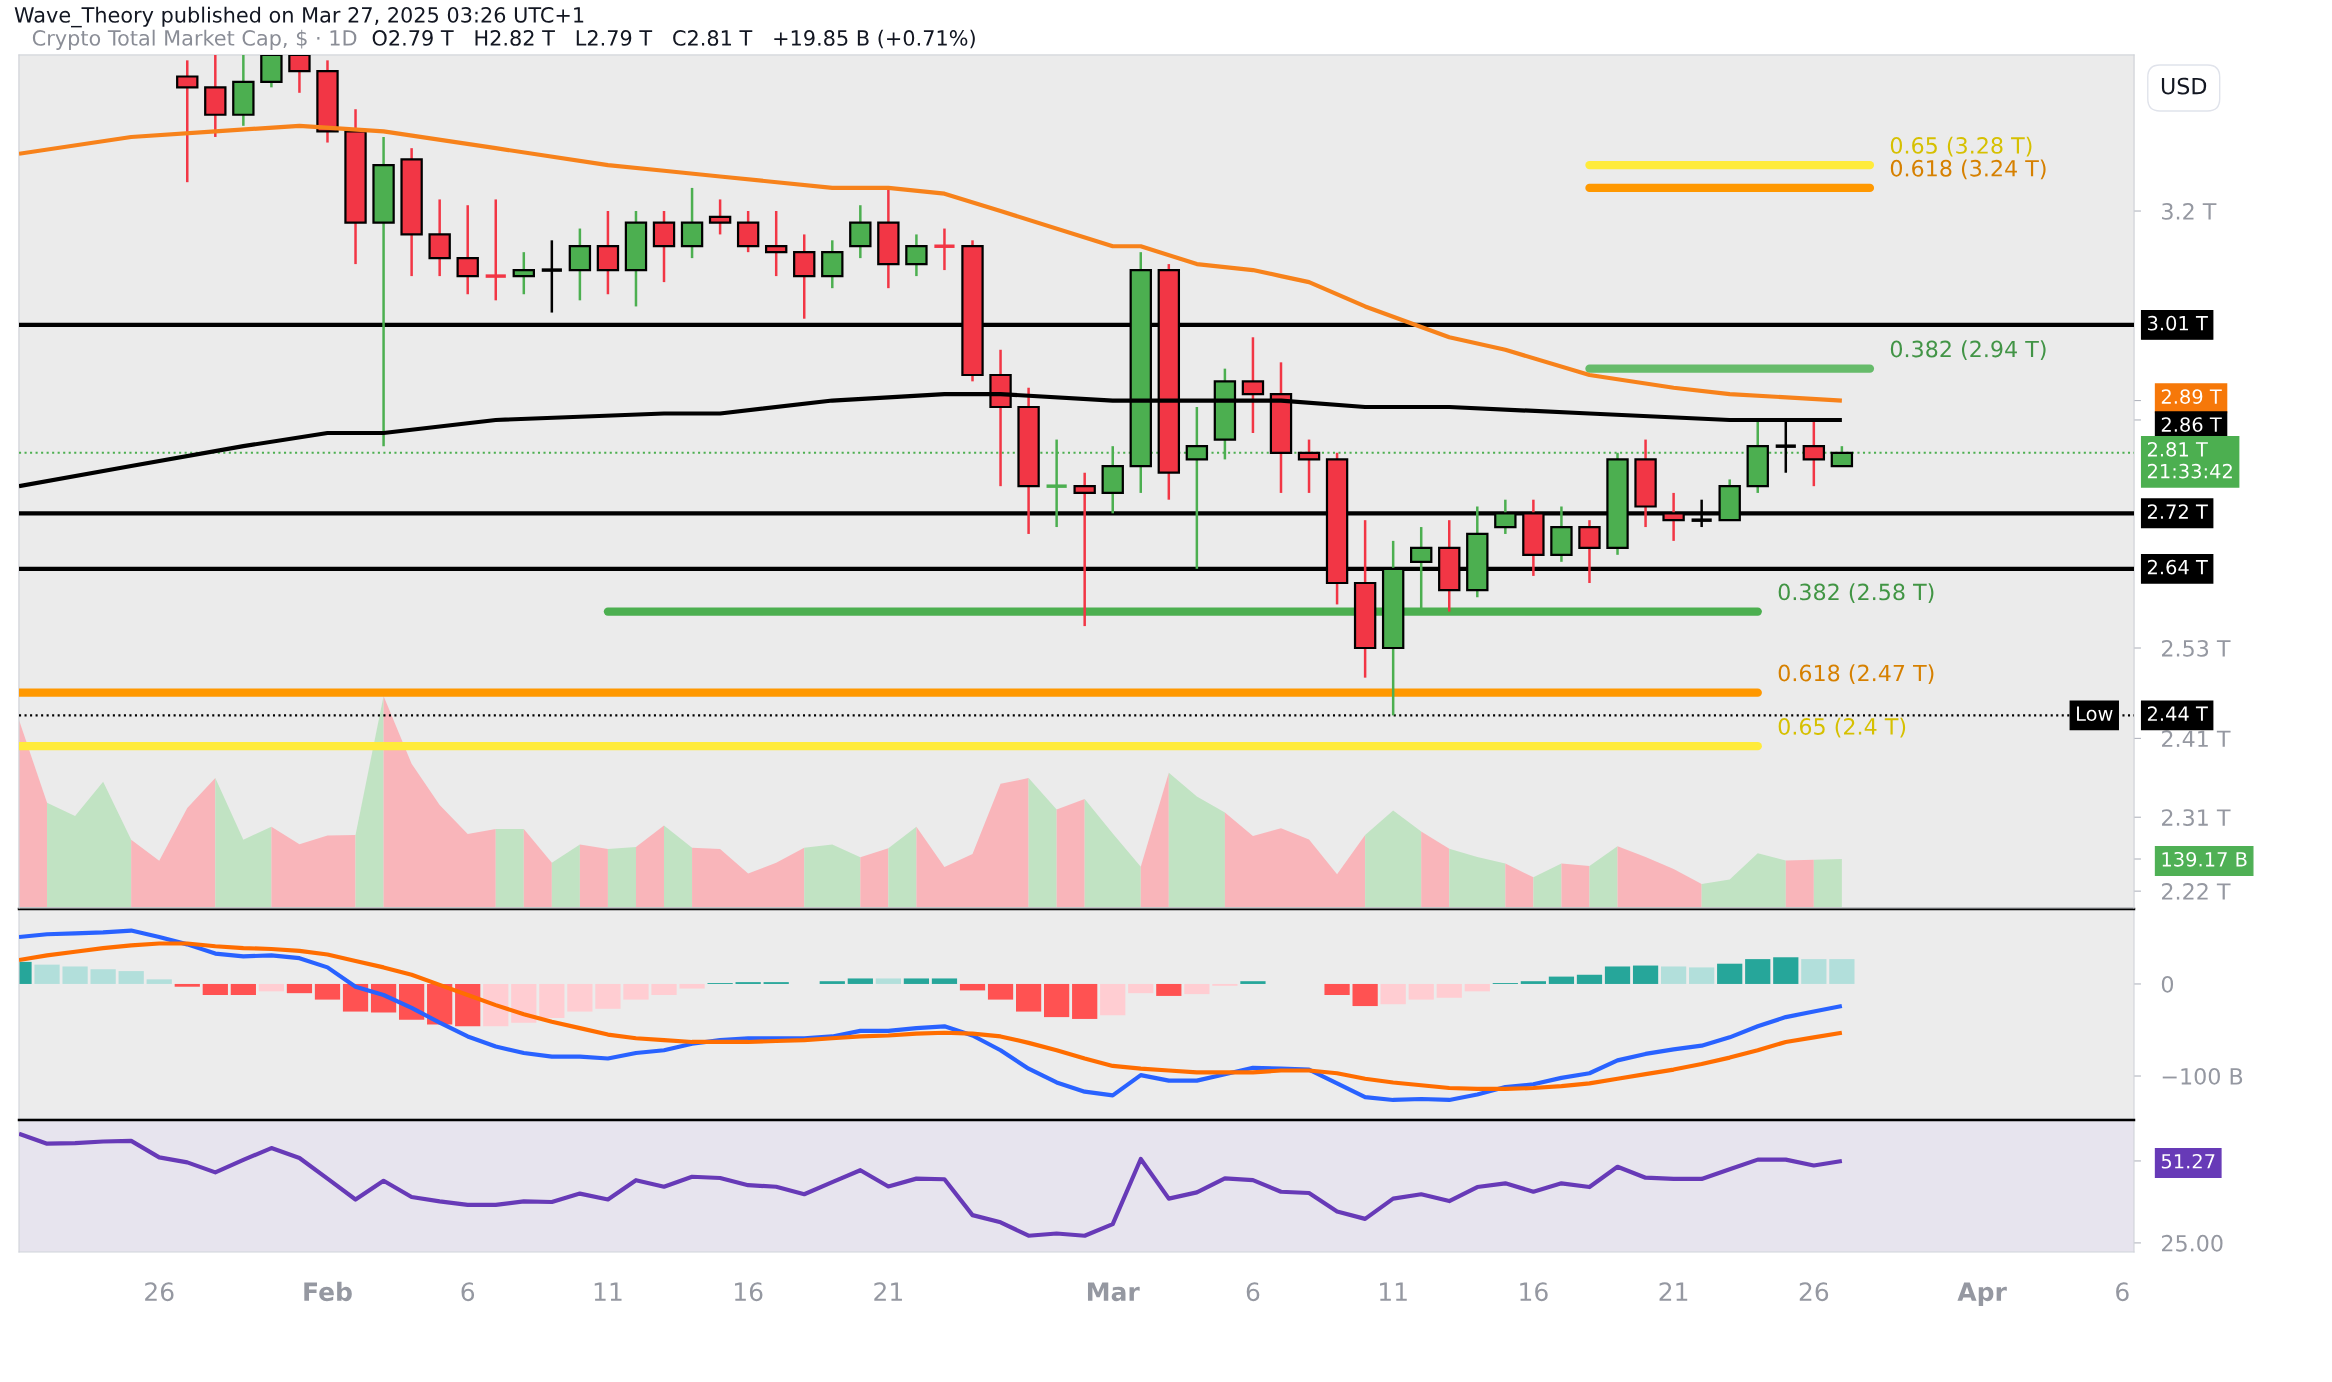 The image size is (2332, 1382). Describe the element at coordinates (2189, 211) in the screenshot. I see `y-tick-label: 3.2 T` at that location.